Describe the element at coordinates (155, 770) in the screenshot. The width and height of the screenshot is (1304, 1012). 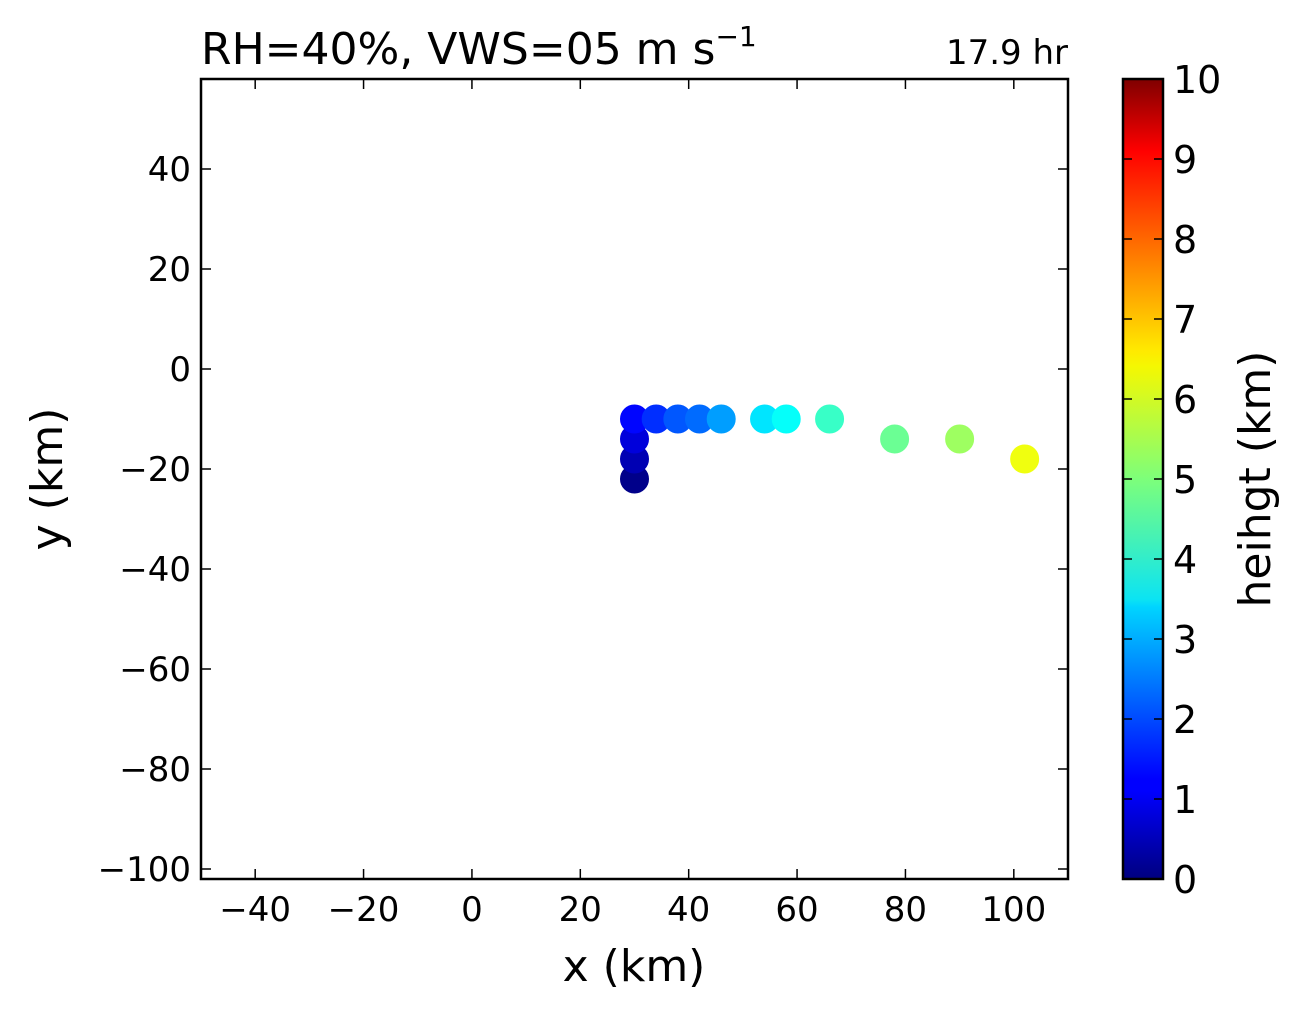
I see `y-tick-label: −80` at that location.